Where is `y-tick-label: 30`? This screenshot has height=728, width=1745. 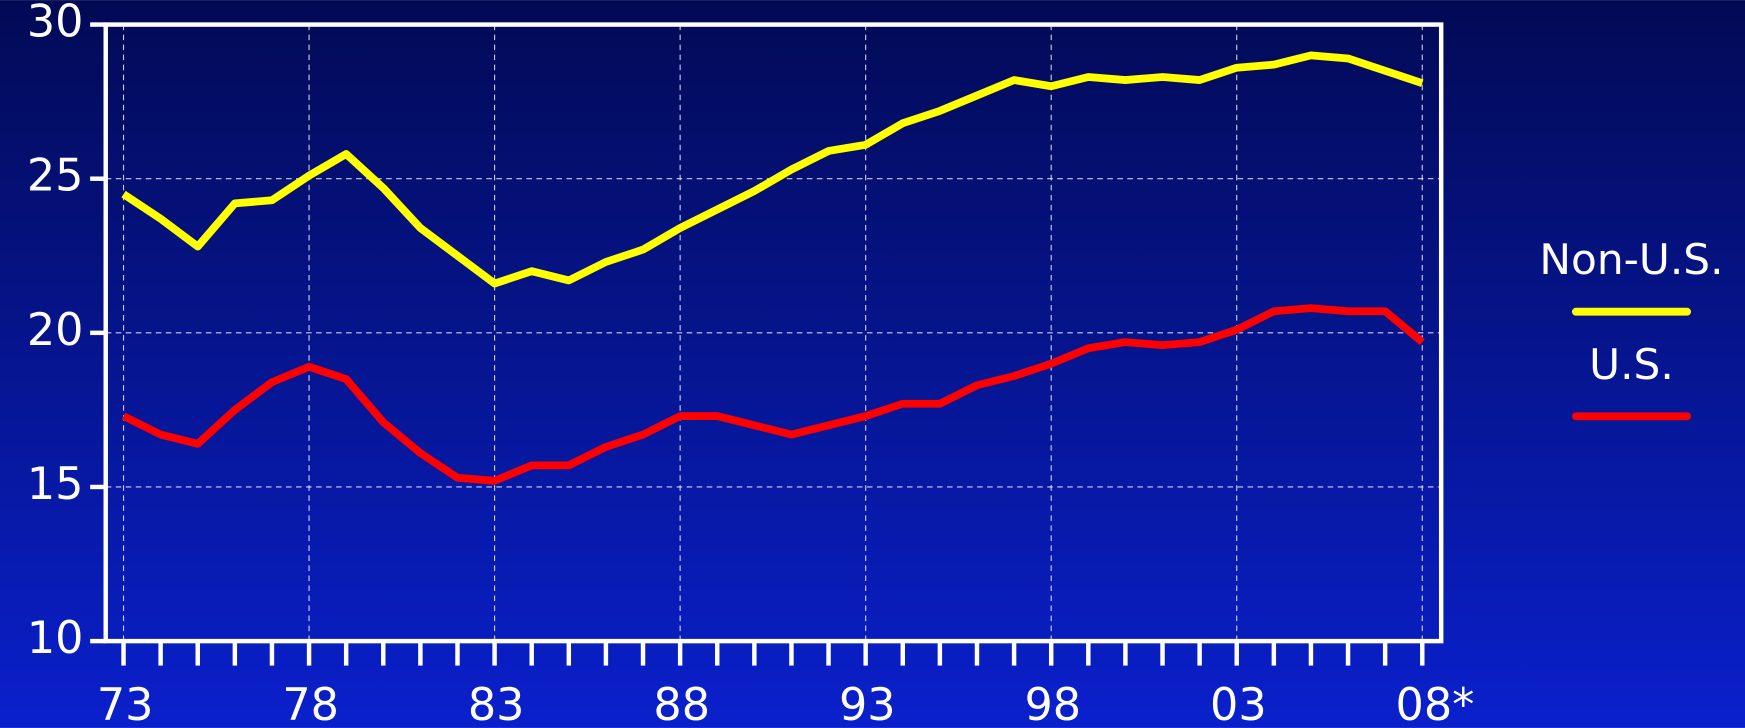
y-tick-label: 30 is located at coordinates (55, 24).